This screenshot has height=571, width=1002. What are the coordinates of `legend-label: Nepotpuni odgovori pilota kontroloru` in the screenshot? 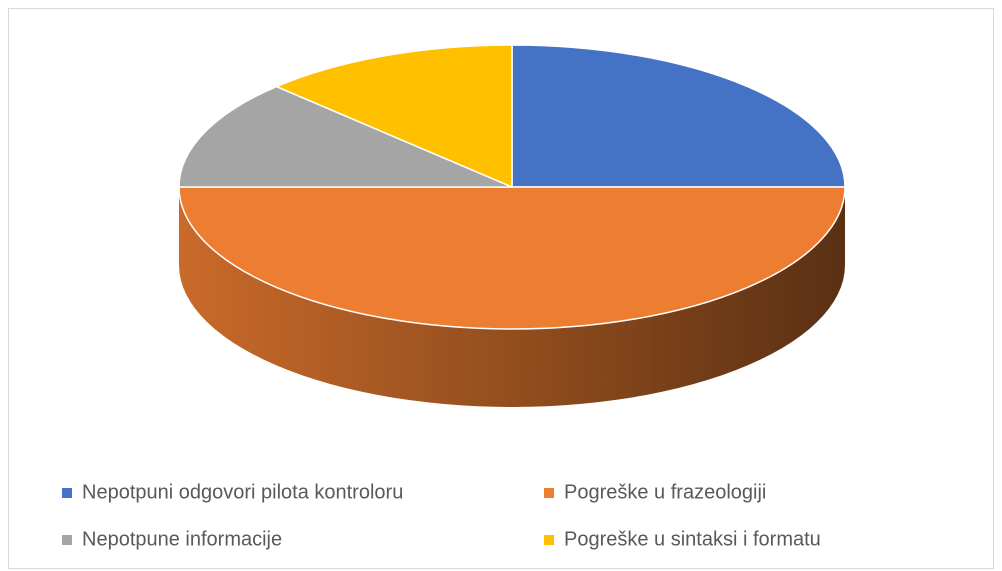 It's located at (242, 492).